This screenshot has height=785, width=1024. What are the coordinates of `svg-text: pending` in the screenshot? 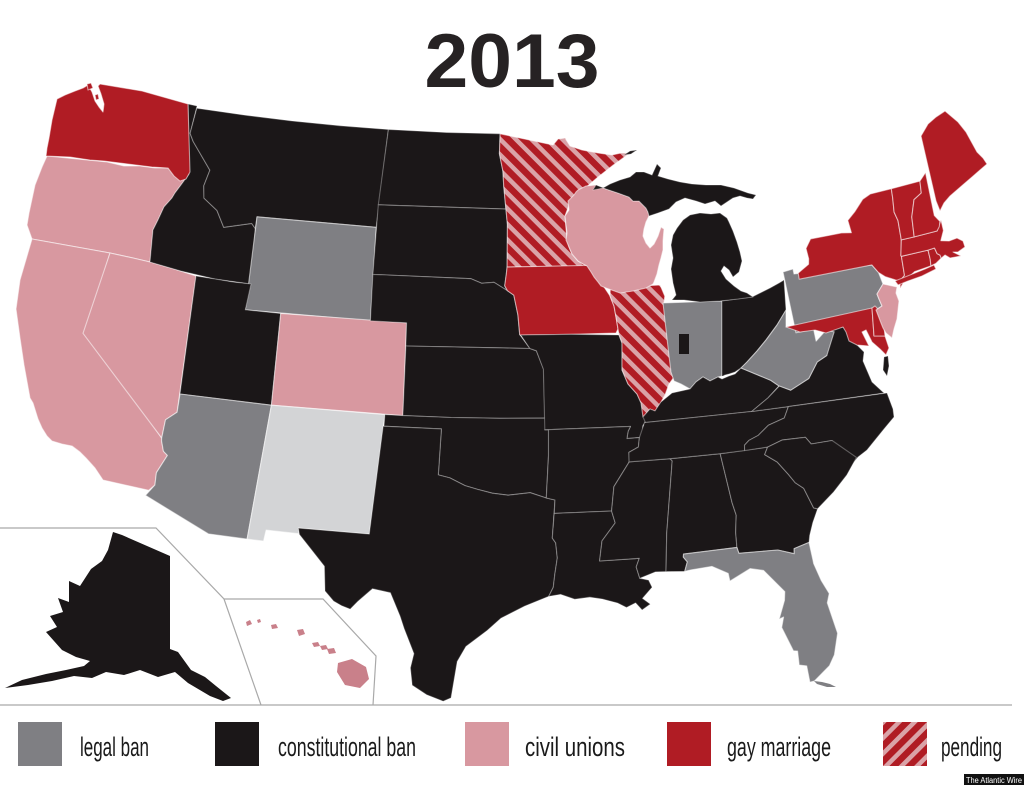 It's located at (971, 747).